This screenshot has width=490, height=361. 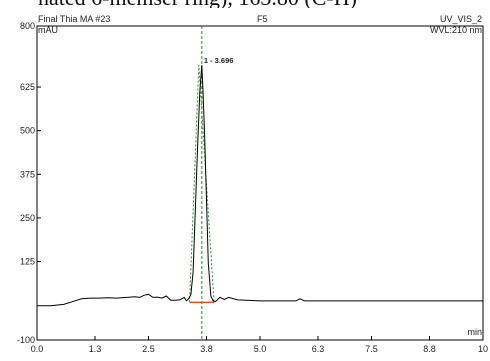 What do you see at coordinates (206, 349) in the screenshot?
I see `x-tick-label: 3.8` at bounding box center [206, 349].